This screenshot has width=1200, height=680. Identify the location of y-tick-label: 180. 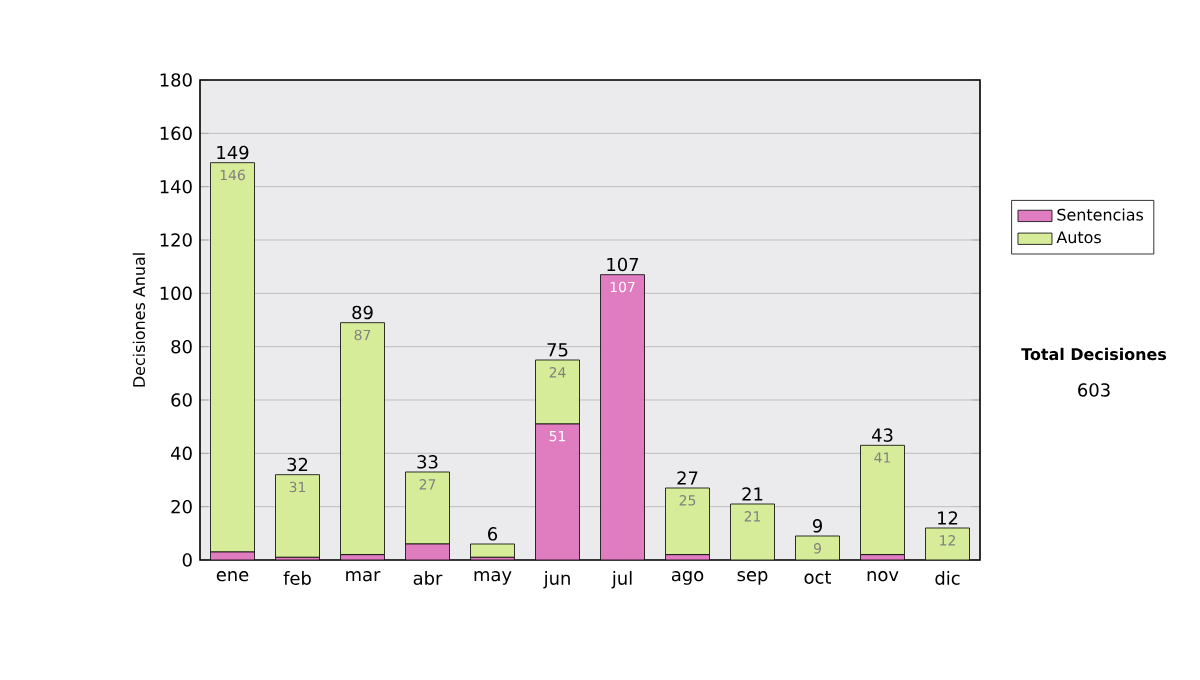
(176, 80).